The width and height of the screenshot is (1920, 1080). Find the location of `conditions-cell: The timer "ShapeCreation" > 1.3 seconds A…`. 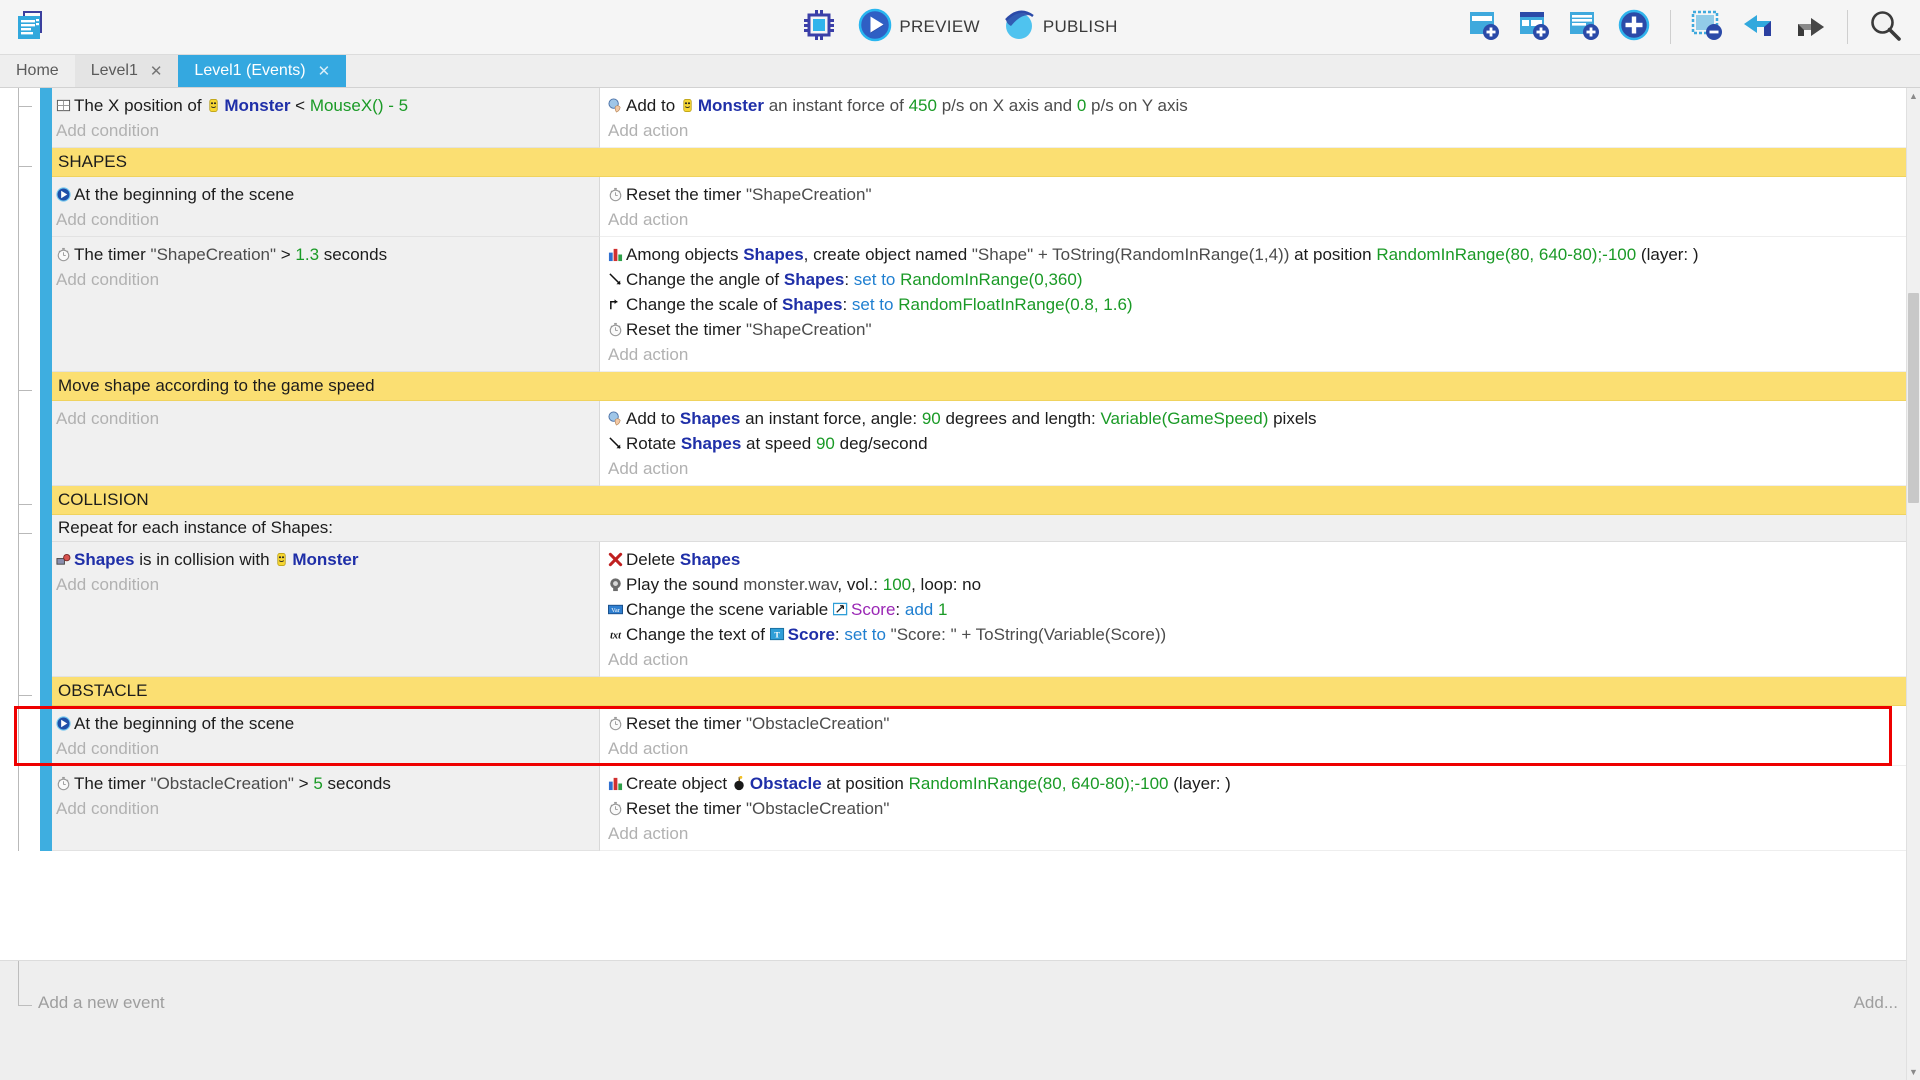

conditions-cell: The timer "ShapeCreation" > 1.3 seconds A… is located at coordinates (326, 304).